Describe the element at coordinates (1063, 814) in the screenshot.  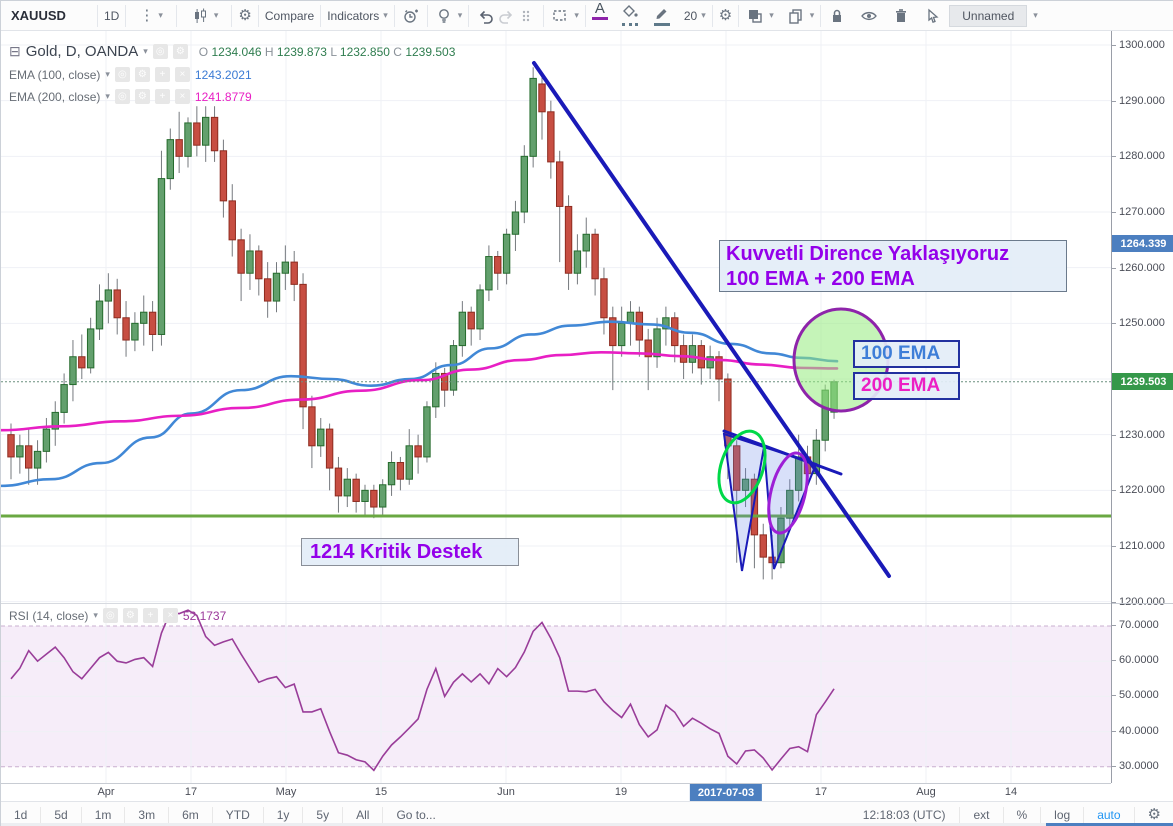
I see `log-scale-toggle: log` at that location.